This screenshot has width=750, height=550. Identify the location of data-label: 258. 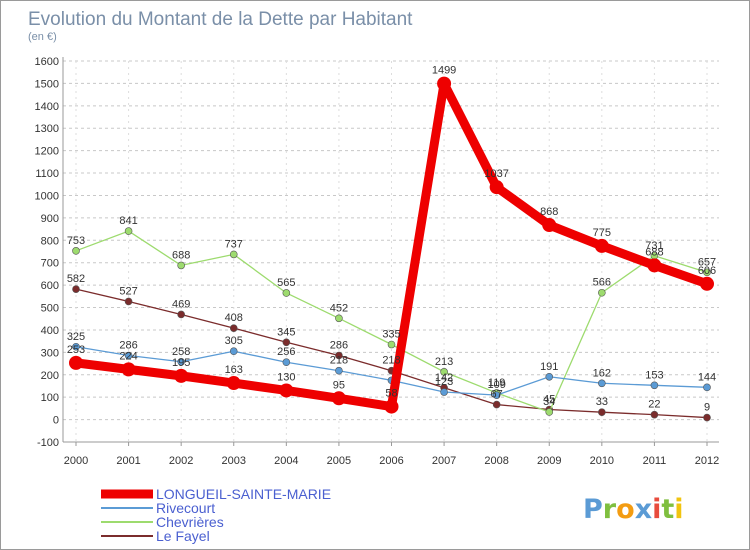
(181, 352).